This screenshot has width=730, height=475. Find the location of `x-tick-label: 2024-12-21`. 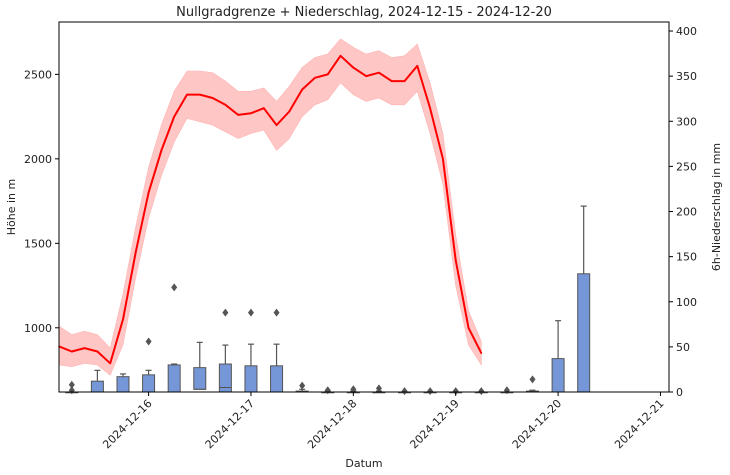

x-tick-label: 2024-12-21 is located at coordinates (639, 424).